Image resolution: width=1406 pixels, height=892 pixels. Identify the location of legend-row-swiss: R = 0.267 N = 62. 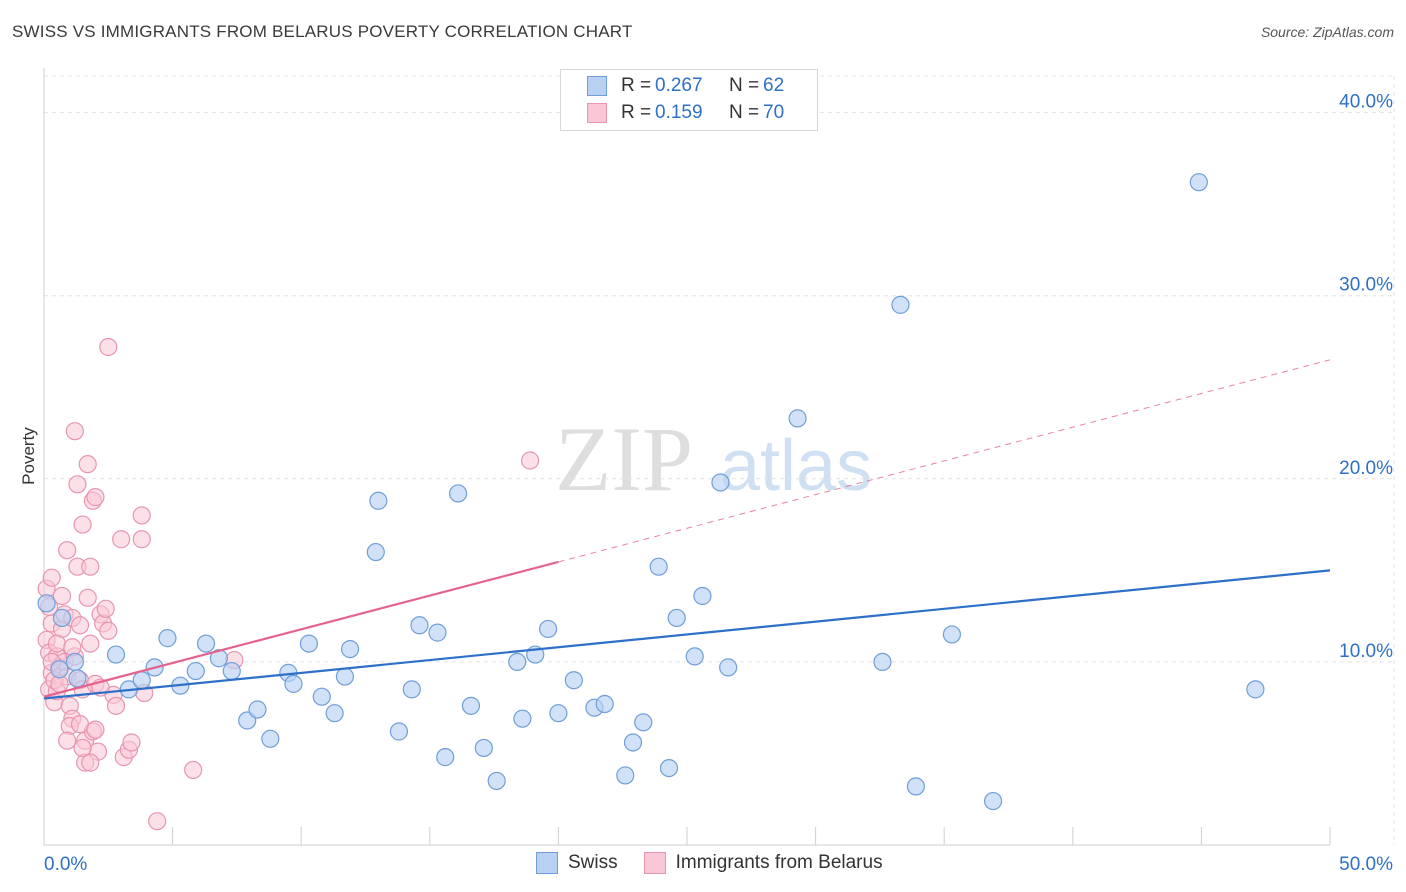
(685, 86).